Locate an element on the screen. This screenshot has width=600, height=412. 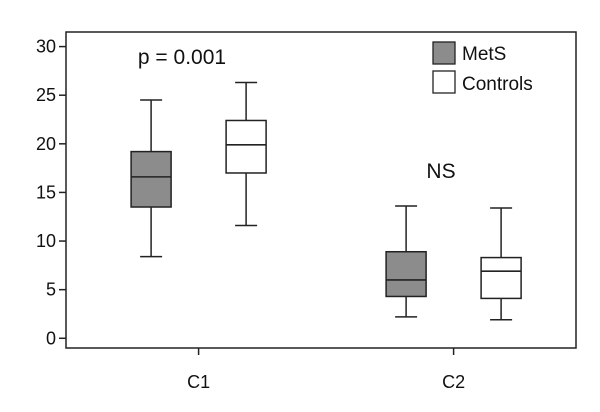
box-controls-c2 is located at coordinates (501, 264).